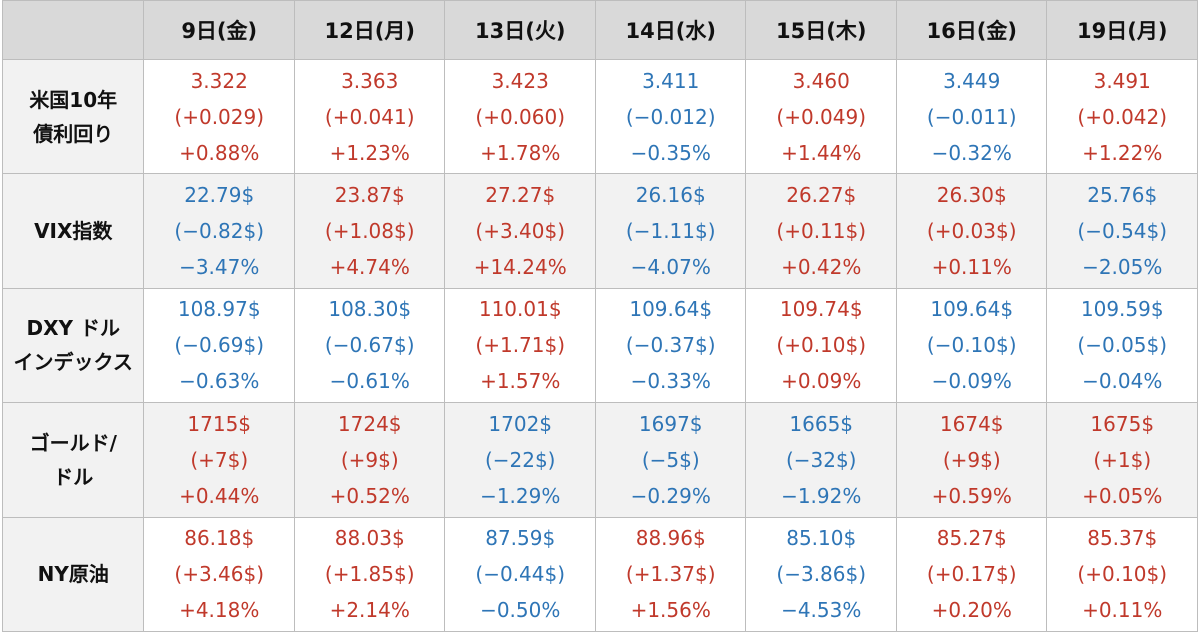 This screenshot has width=1200, height=634. What do you see at coordinates (821, 345) in the screenshot?
I see `data-cell: 109.74$ (+0.10$) +0.09%` at bounding box center [821, 345].